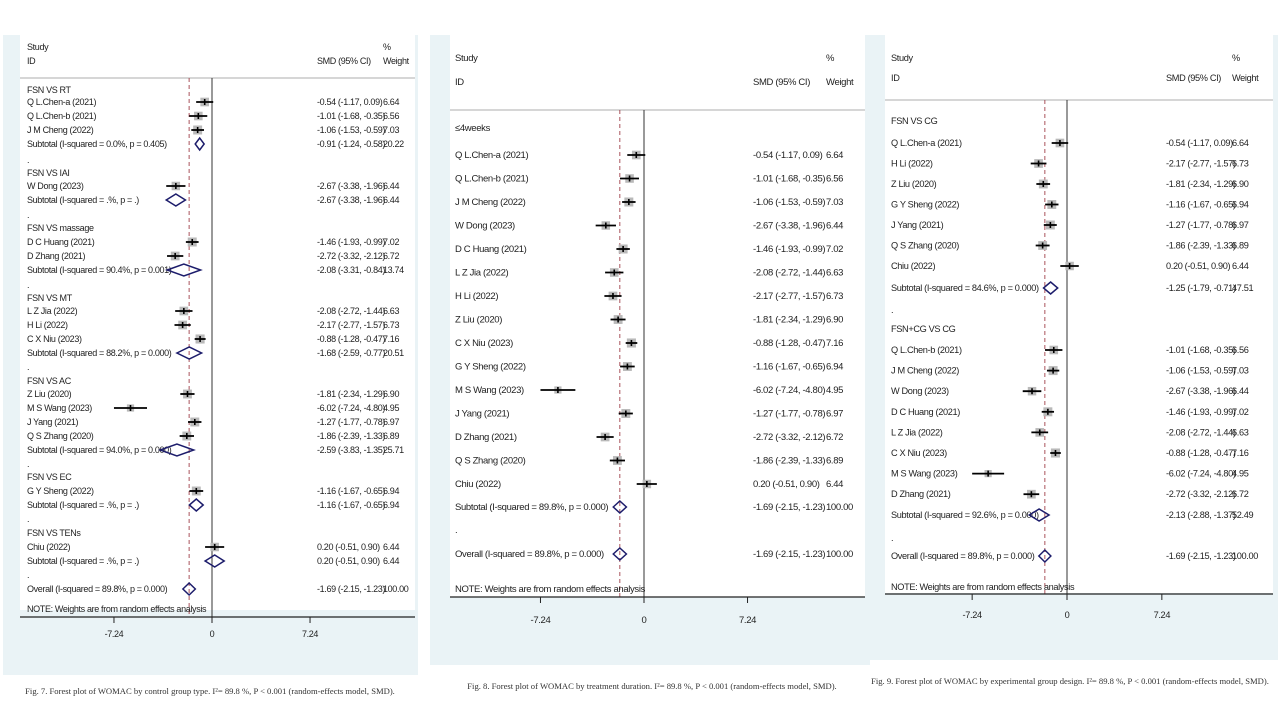  What do you see at coordinates (478, 484) in the screenshot?
I see `row-label-study: Chiu (2022)` at bounding box center [478, 484].